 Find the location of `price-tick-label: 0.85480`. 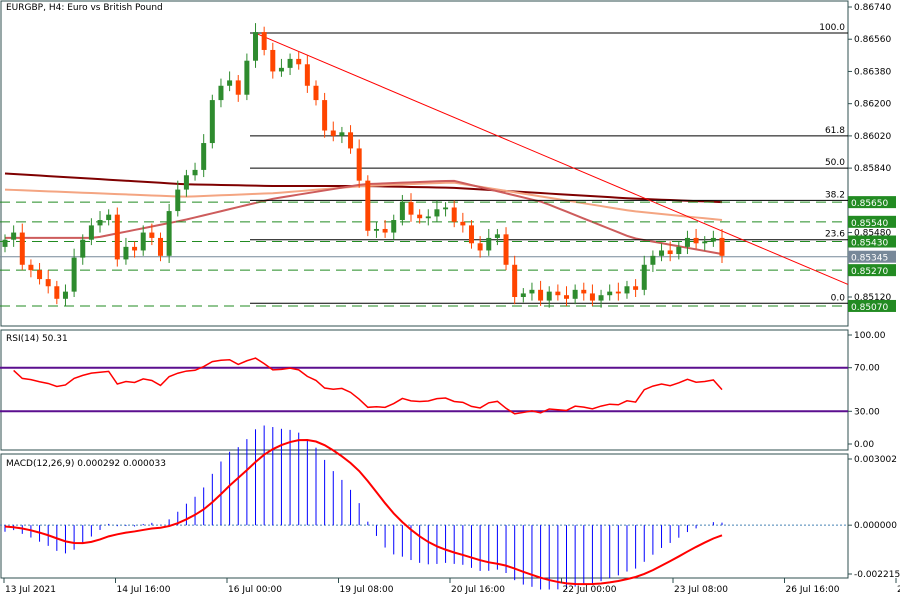

price-tick-label: 0.85480 is located at coordinates (872, 234).